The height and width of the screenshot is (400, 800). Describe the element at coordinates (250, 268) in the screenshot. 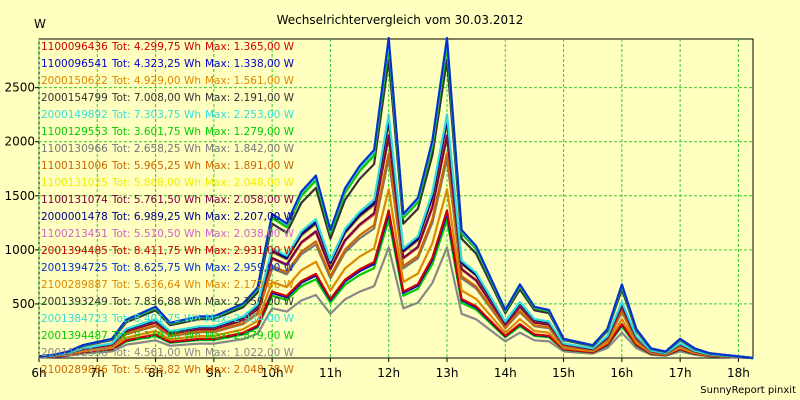

I see `legend-entry-max: Max: 2.959,00 W` at that location.